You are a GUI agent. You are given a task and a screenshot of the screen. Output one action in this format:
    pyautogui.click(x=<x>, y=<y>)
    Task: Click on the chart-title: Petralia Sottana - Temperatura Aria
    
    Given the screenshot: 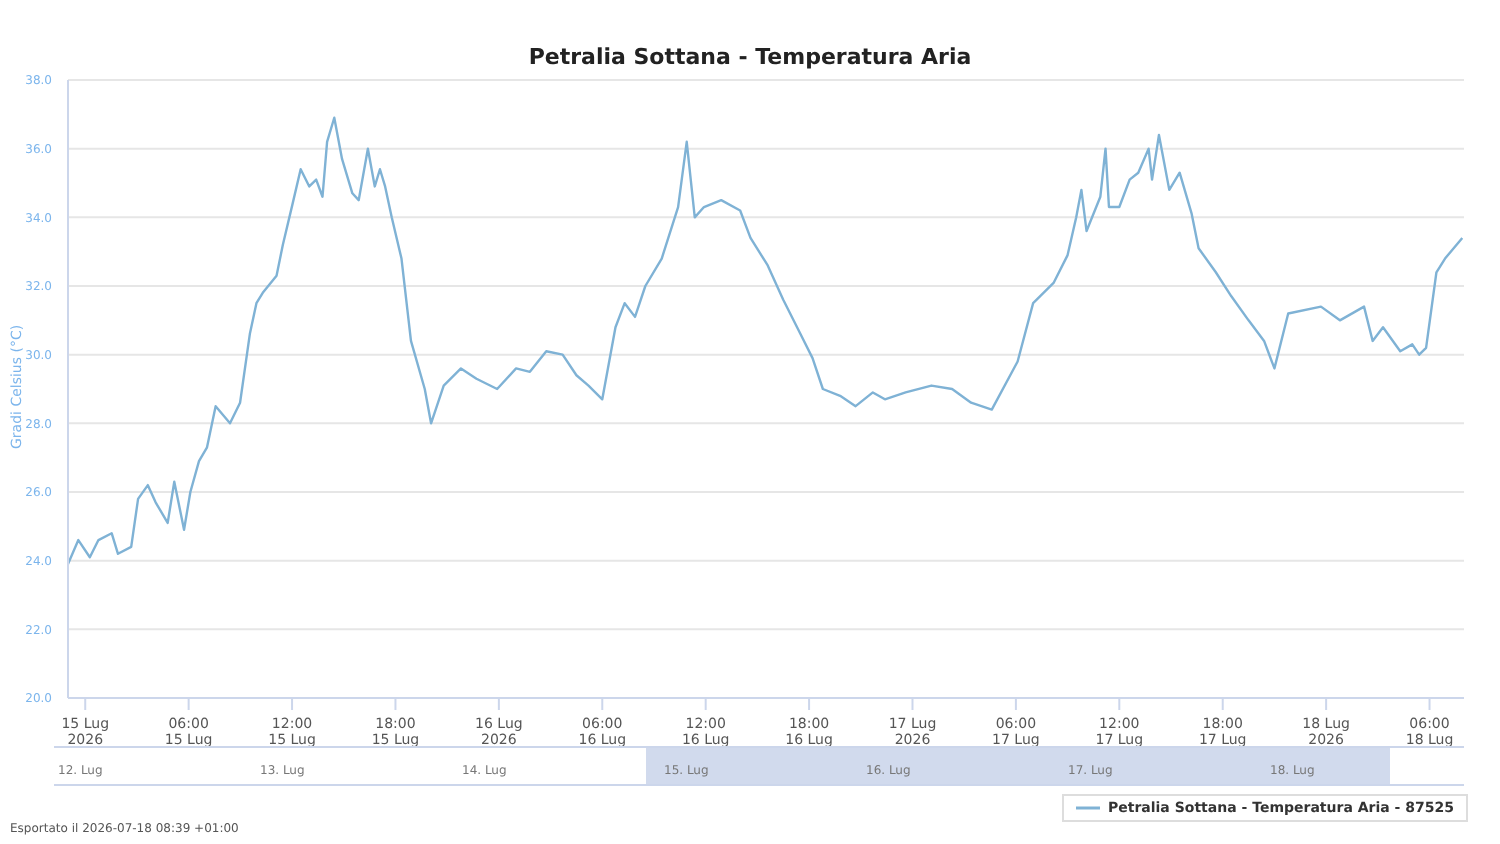 What is the action you would take?
    pyautogui.click(x=750, y=57)
    